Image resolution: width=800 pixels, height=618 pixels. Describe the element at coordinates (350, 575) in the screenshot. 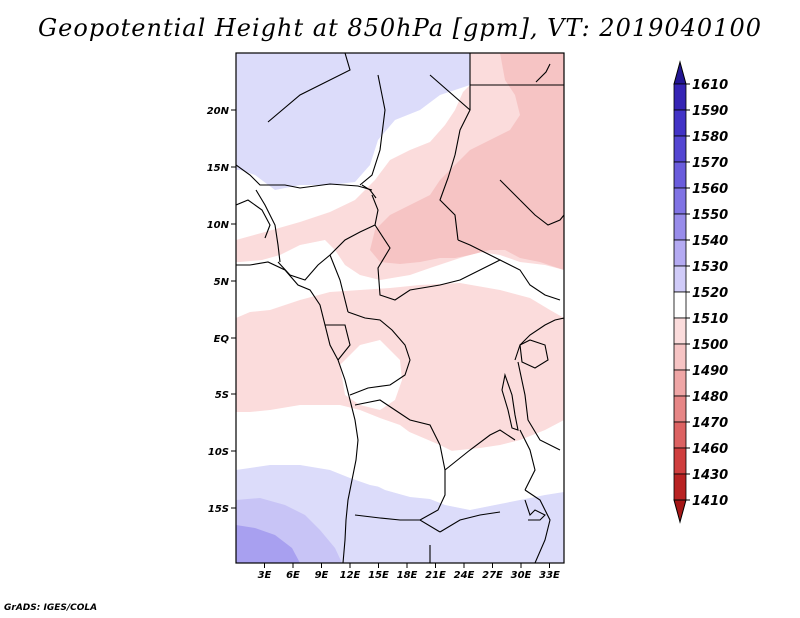

I see `lon-tick-label: 12E` at that location.